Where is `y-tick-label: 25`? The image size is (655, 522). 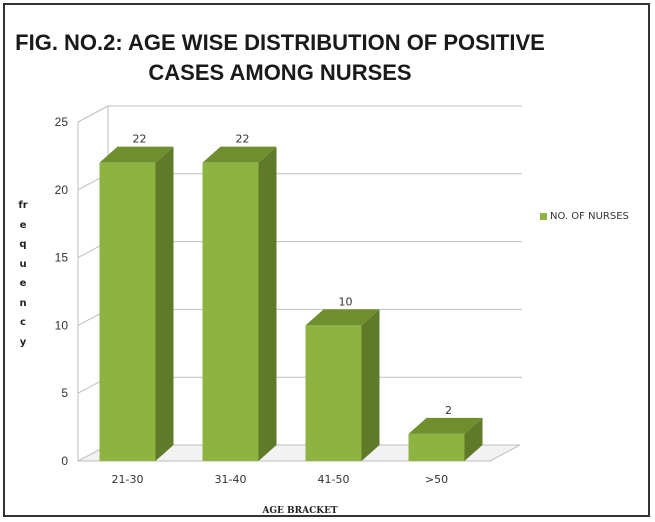
y-tick-label: 25 is located at coordinates (62, 122).